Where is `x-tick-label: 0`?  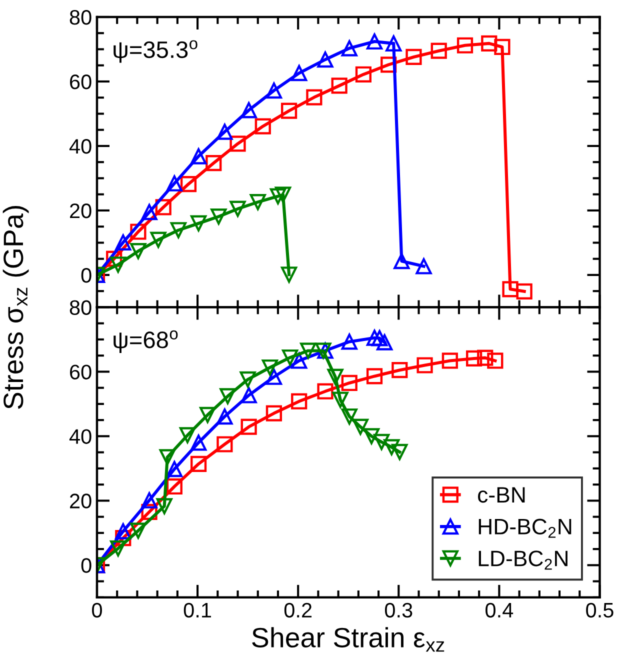
x-tick-label: 0 is located at coordinates (97, 610).